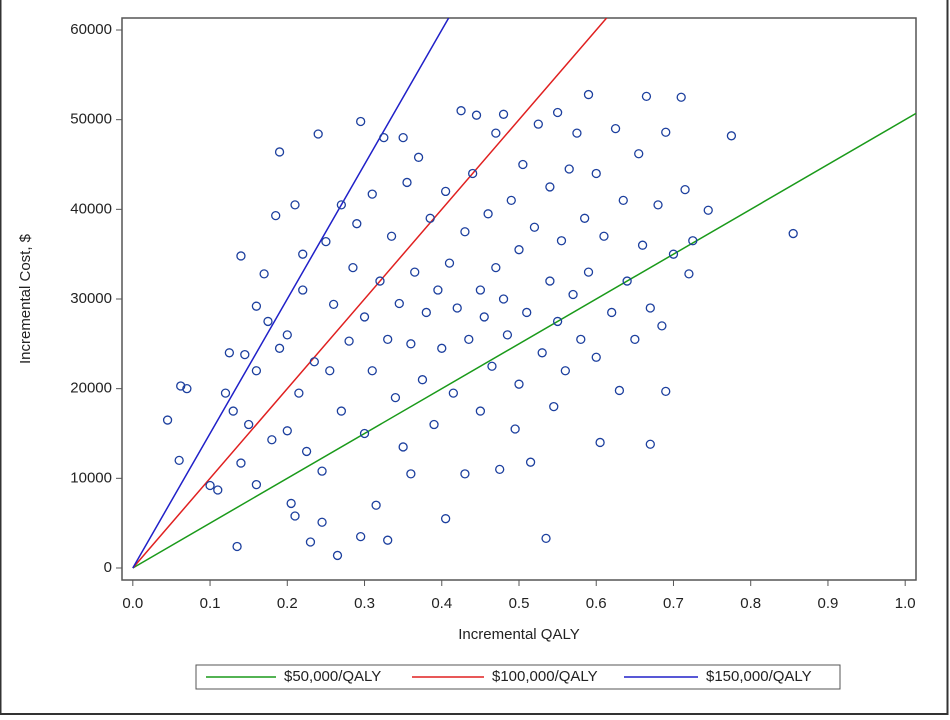 This screenshot has width=950, height=720. I want to click on x-tick-label: 0.9, so click(828, 603).